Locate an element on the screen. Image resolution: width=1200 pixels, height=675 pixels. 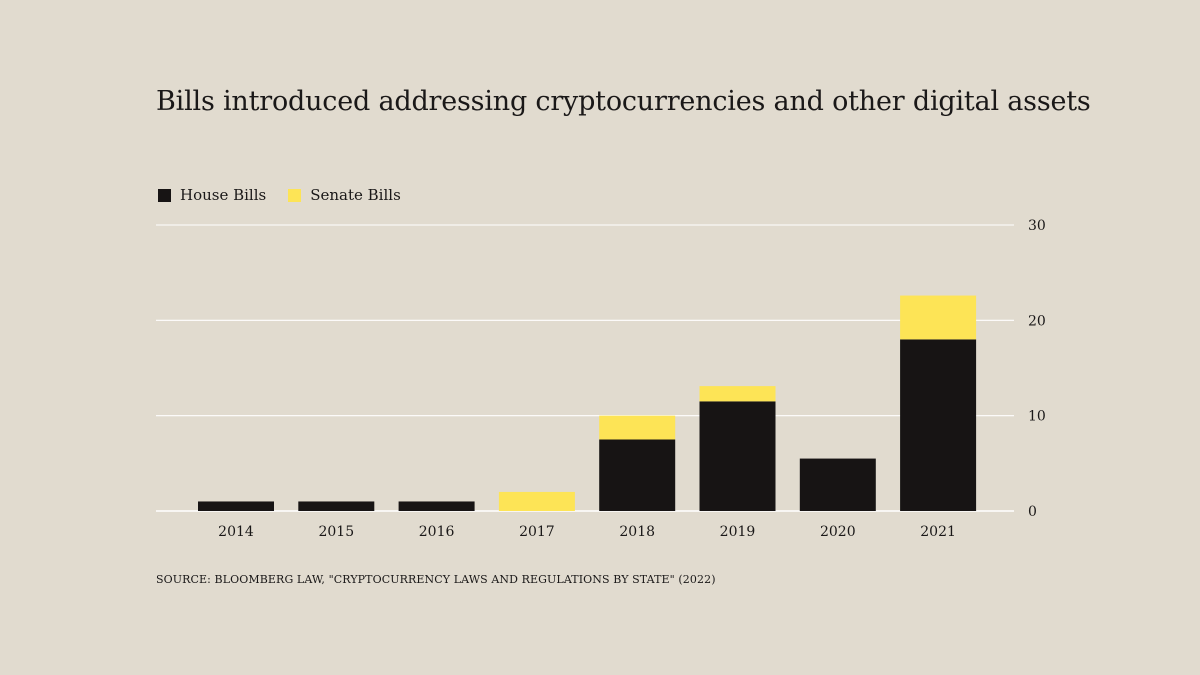
bar-house-bills-2018 is located at coordinates (637, 475).